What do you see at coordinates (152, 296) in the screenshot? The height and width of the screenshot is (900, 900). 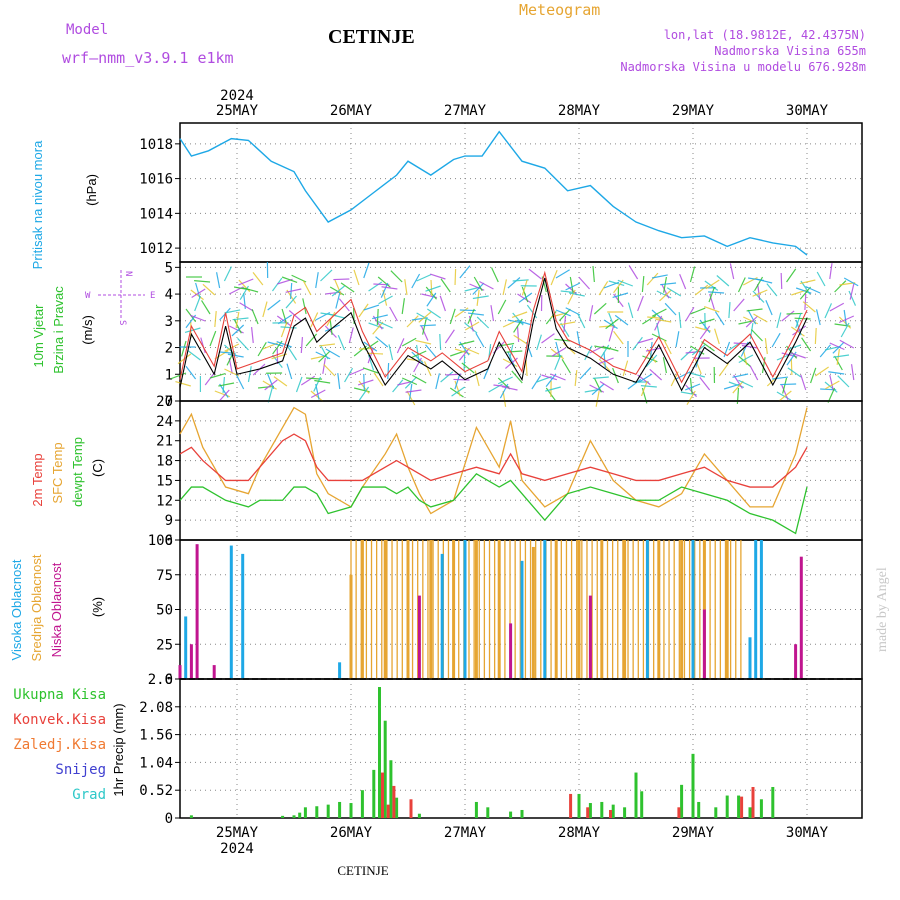 I see `compass-e: E` at bounding box center [152, 296].